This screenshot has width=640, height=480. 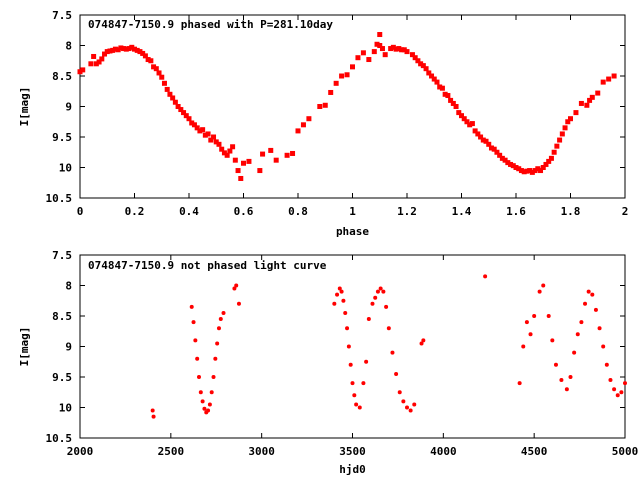 What do you see at coordinates (68, 347) in the screenshot?
I see `panel2-ytick-label: 9` at bounding box center [68, 347].